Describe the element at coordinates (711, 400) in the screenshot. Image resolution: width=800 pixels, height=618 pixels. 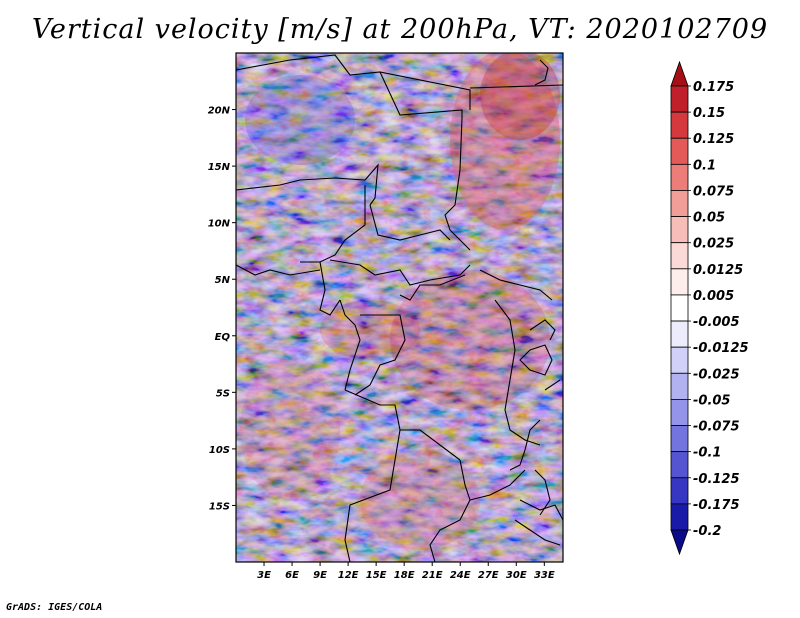
I see `colorbar-label: -0.05` at that location.